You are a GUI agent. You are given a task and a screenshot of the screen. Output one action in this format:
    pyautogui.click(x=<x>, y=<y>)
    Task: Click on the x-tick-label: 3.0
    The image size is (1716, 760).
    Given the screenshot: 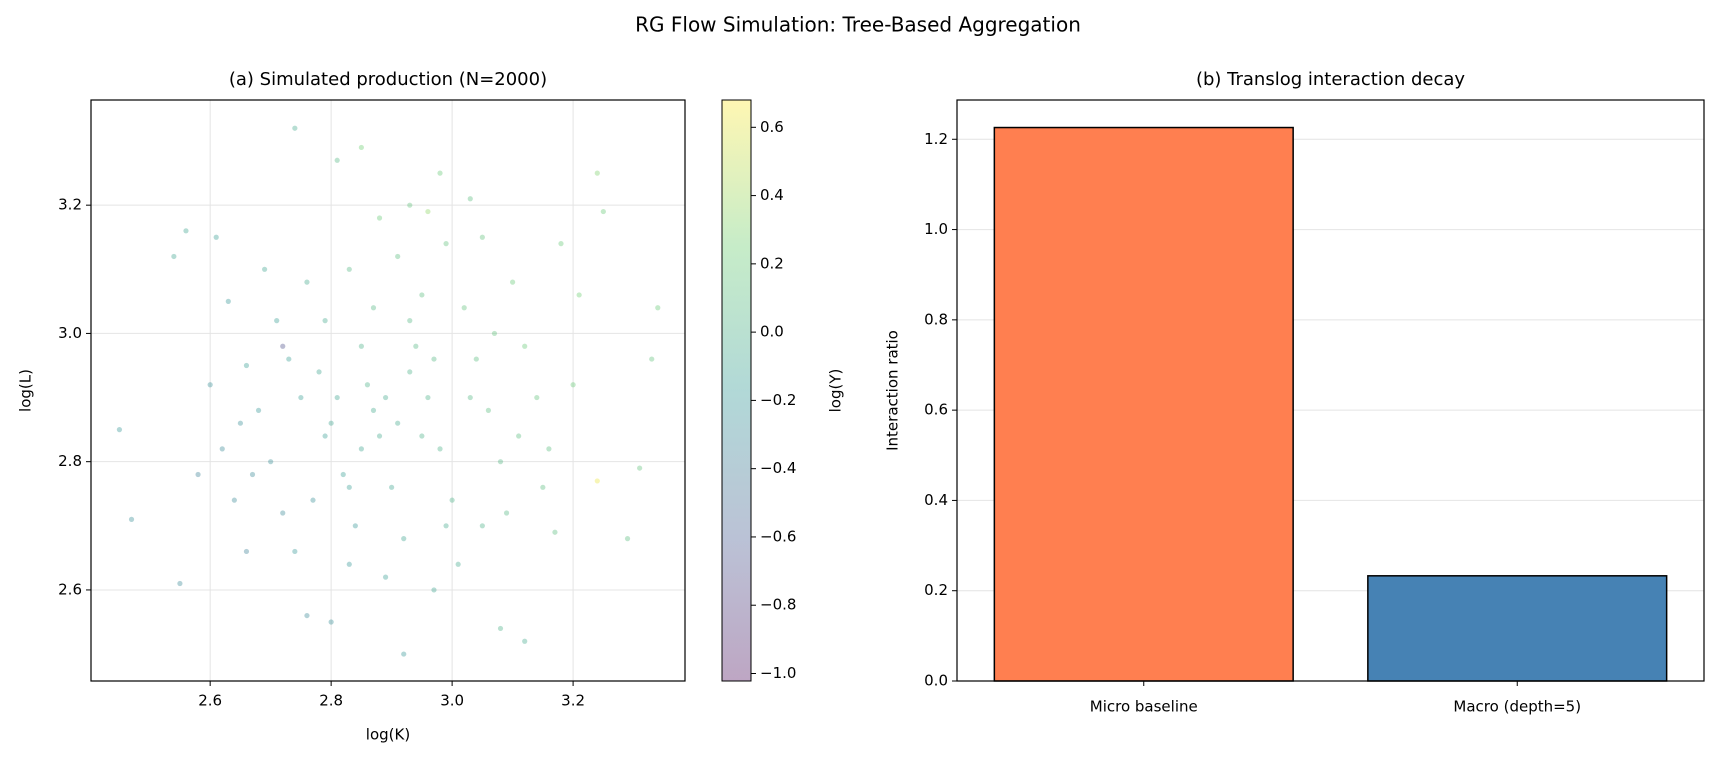 What is the action you would take?
    pyautogui.click(x=452, y=701)
    